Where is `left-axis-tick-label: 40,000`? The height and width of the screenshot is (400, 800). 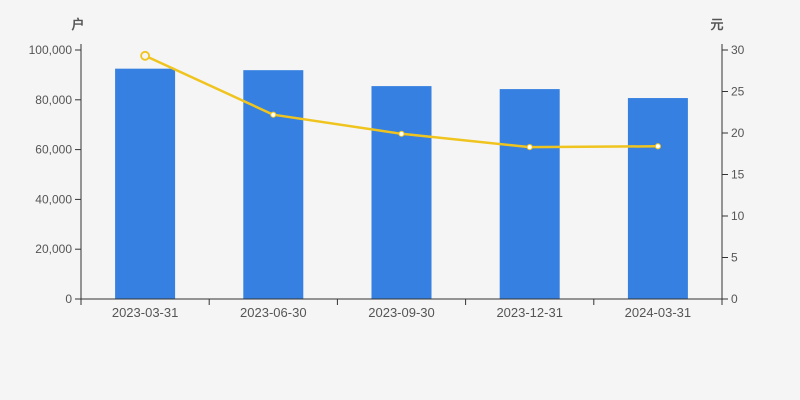
left-axis-tick-label: 40,000 is located at coordinates (53, 199).